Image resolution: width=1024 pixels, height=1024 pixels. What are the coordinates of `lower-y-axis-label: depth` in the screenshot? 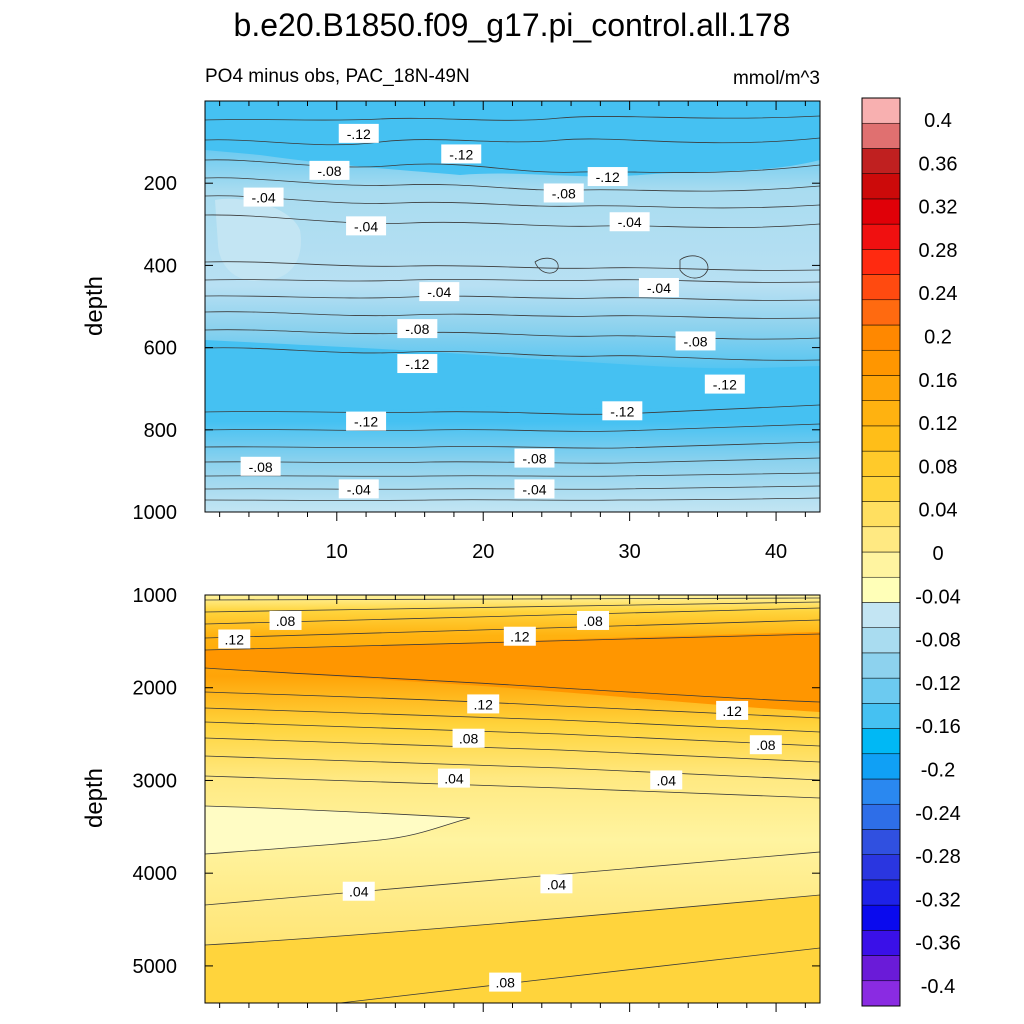 It's located at (94, 798).